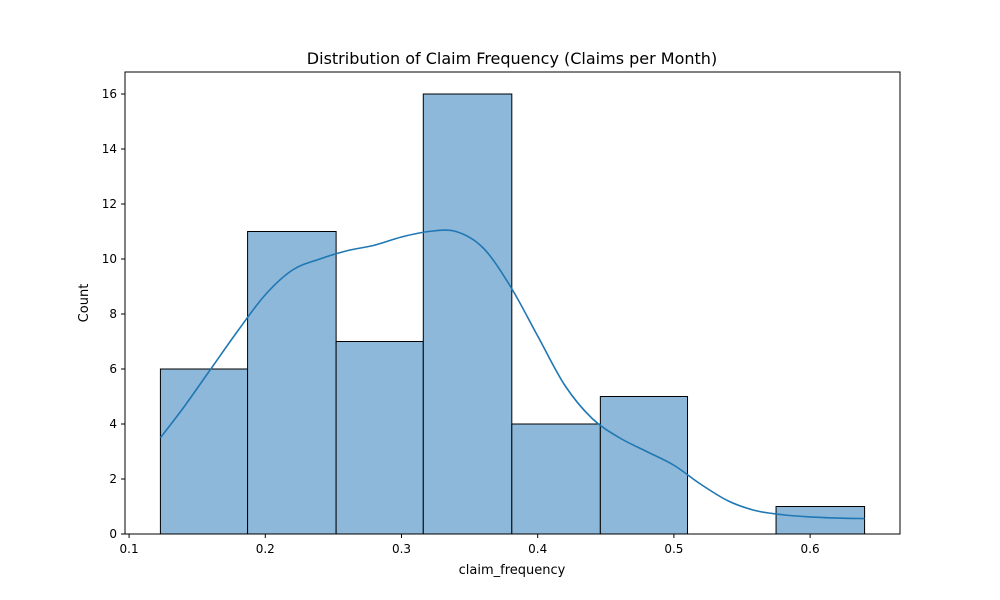  I want to click on y-tick-label: 10, so click(109, 259).